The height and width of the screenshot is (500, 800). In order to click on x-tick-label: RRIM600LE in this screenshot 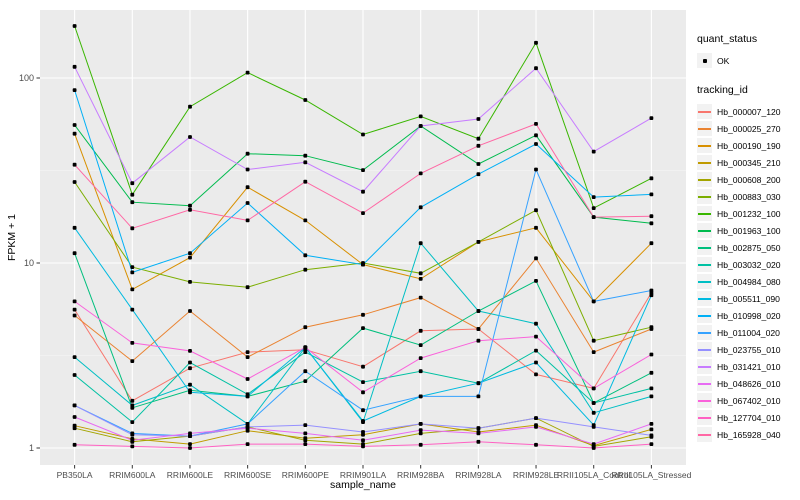, I will do `click(190, 475)`.